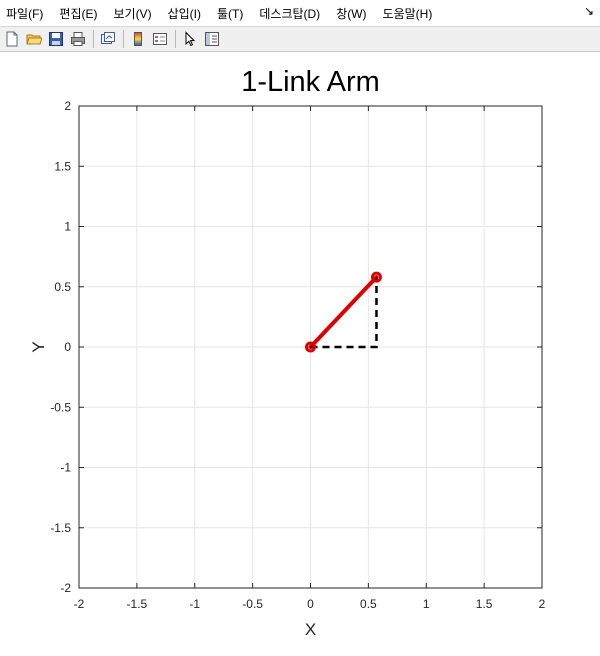 The image size is (600, 656). Describe the element at coordinates (194, 604) in the screenshot. I see `x-tick-label: -1` at that location.